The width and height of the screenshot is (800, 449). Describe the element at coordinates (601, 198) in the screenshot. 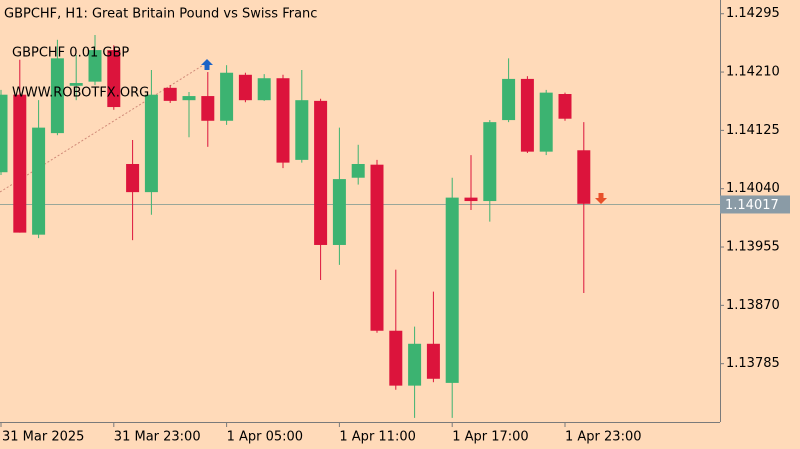

I see `sell-arrow` at that location.